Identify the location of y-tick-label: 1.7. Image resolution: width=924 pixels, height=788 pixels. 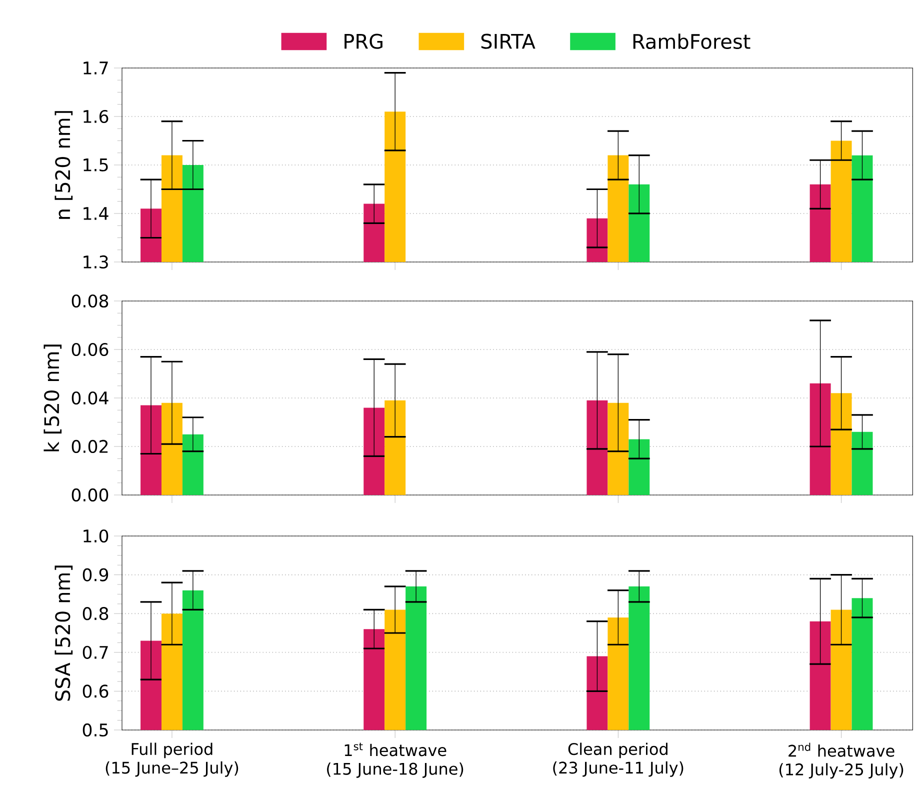
(96, 68).